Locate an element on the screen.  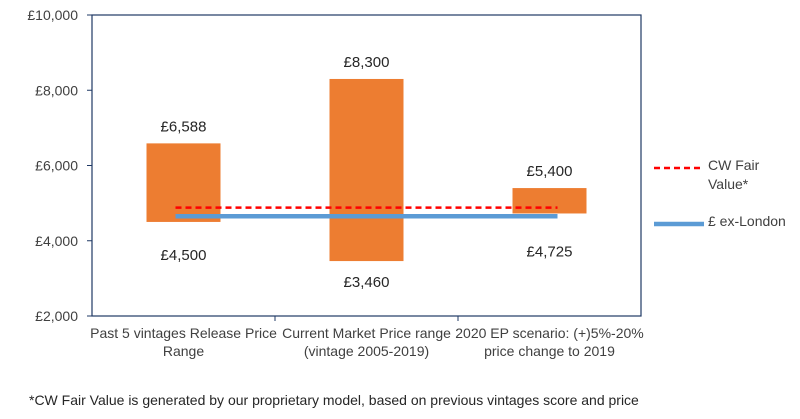
legend-item-cw-fair-value: CW Fair Value* is located at coordinates (726, 175).